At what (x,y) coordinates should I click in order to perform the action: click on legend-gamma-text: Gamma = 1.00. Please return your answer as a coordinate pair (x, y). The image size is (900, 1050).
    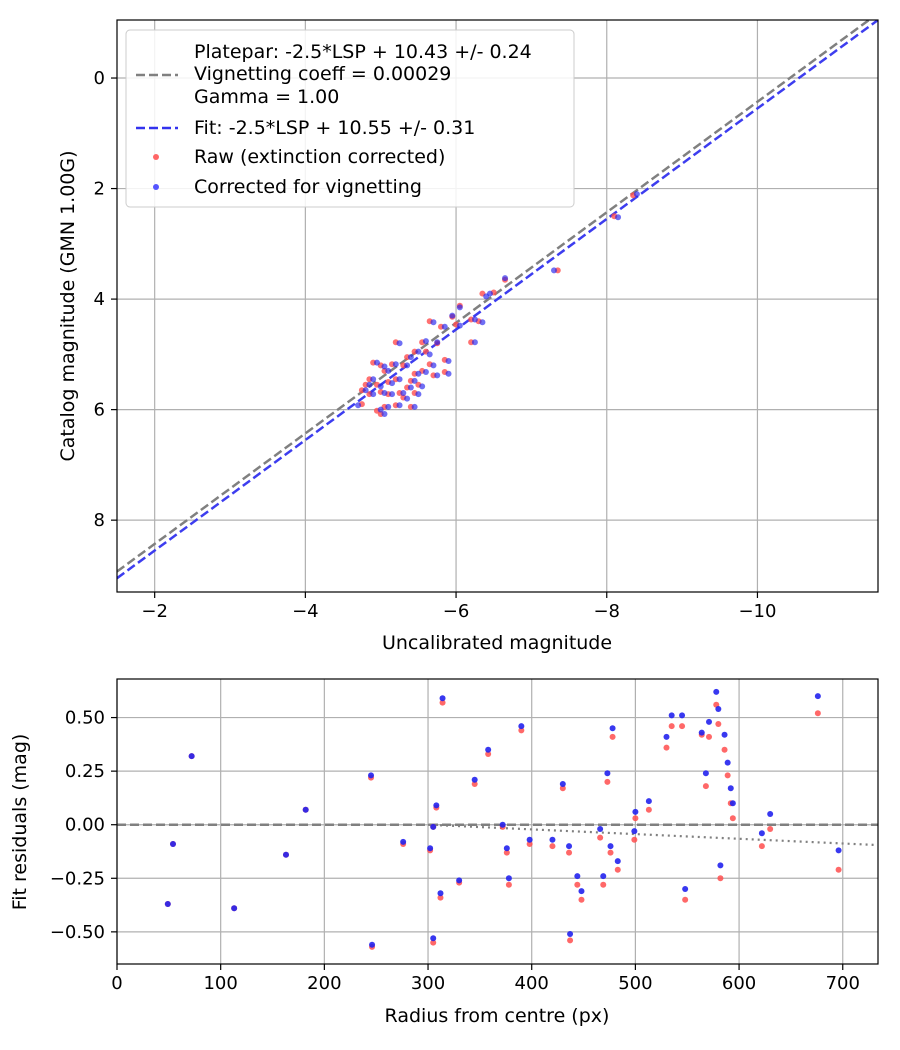
    Looking at the image, I should click on (266, 97).